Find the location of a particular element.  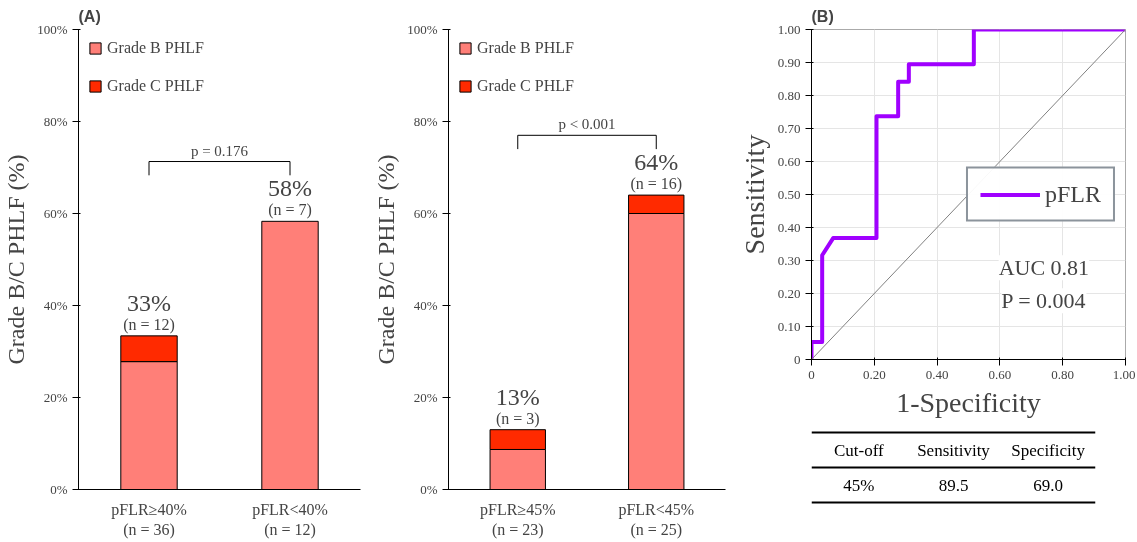

x-tick-label: pFLR≥45% (n = 23) is located at coordinates (518, 519).